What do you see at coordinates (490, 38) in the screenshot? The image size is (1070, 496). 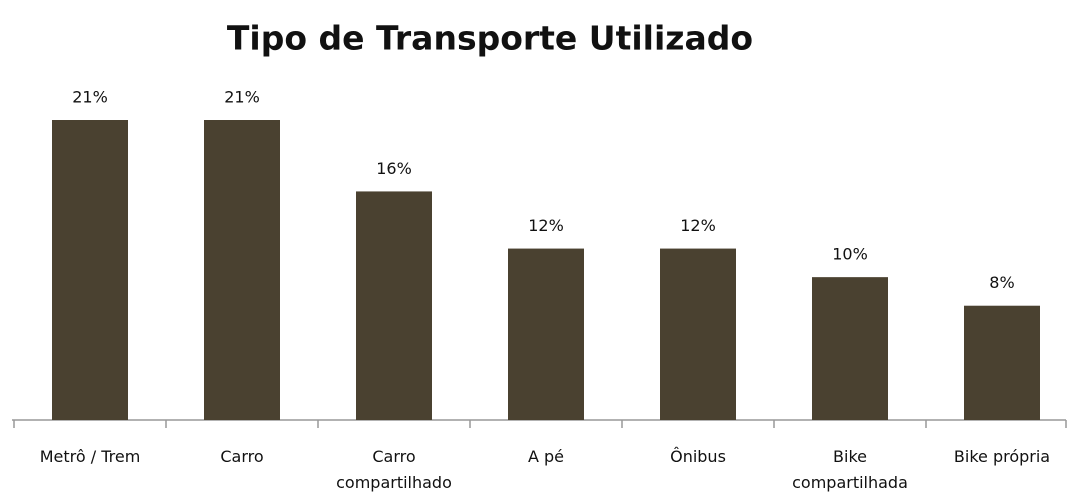 I see `chart-title: Tipo de Transporte Utilizado` at bounding box center [490, 38].